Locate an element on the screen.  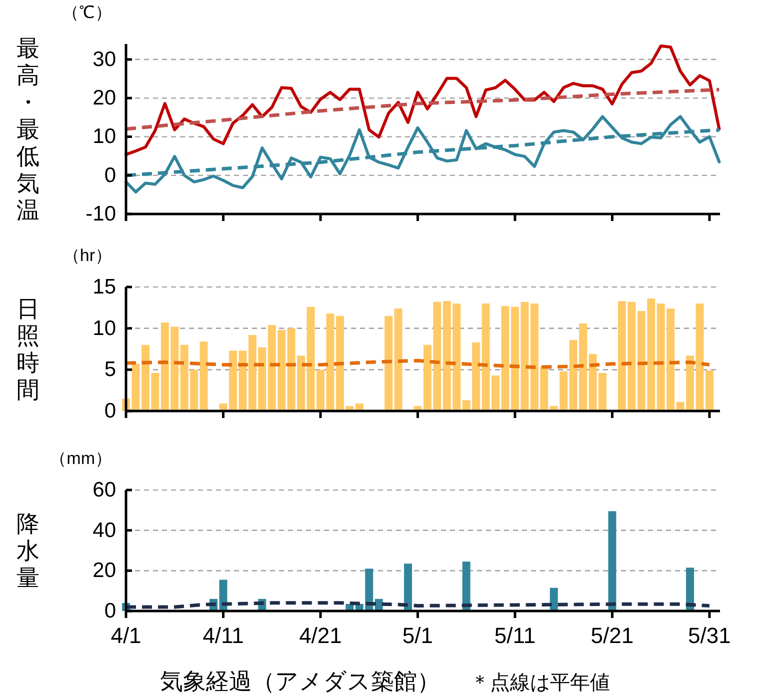
x-tick-label: 5/1 is located at coordinates (418, 635).